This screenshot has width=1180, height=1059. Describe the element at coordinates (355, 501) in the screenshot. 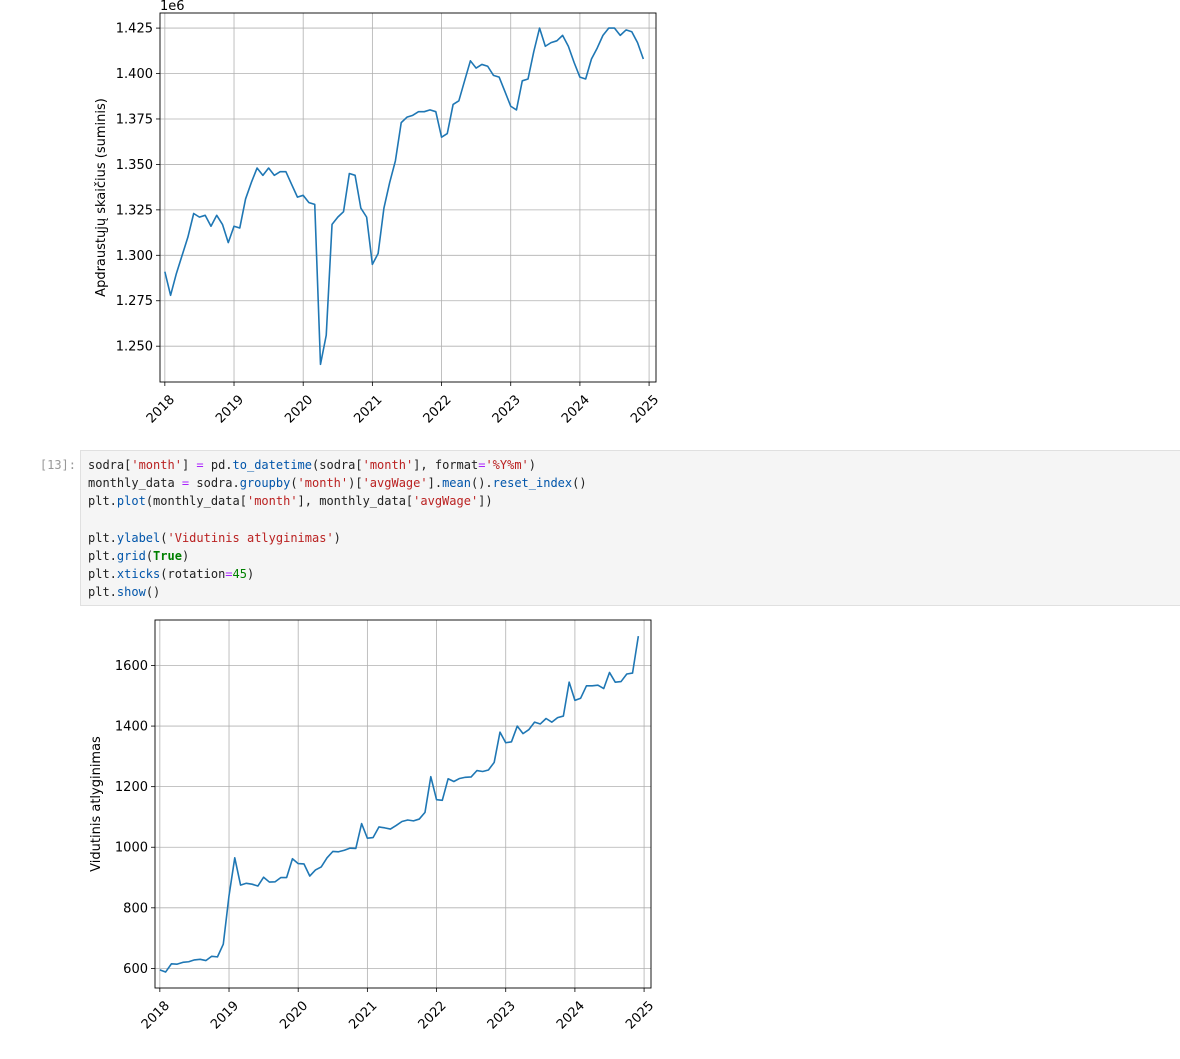

I see `code-token: ], monthly_data[` at that location.